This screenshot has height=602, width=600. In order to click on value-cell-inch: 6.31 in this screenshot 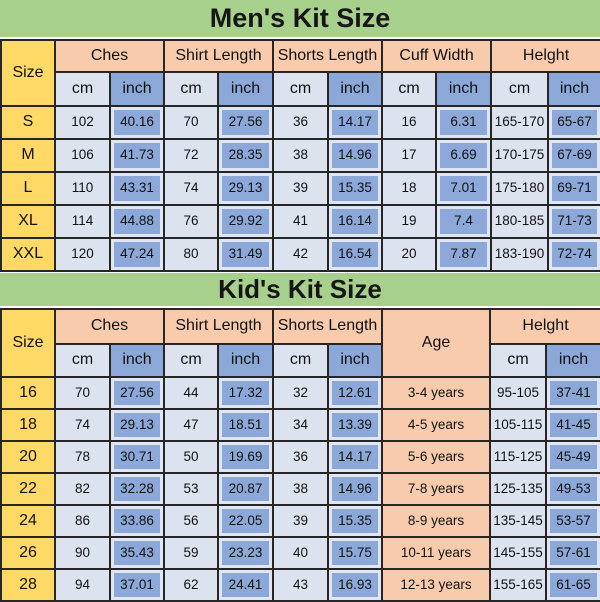, I will do `click(464, 122)`.